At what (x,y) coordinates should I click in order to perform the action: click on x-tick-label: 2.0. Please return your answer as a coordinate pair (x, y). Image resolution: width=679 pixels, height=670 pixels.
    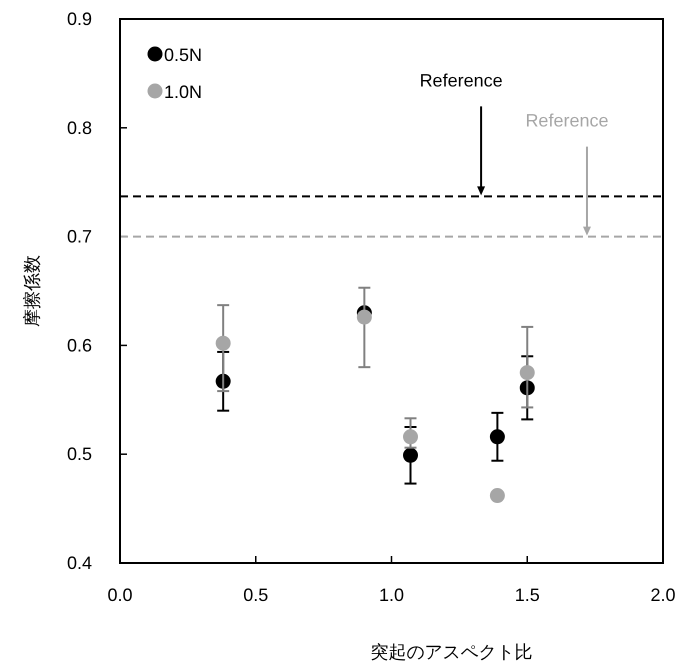
    Looking at the image, I should click on (663, 595).